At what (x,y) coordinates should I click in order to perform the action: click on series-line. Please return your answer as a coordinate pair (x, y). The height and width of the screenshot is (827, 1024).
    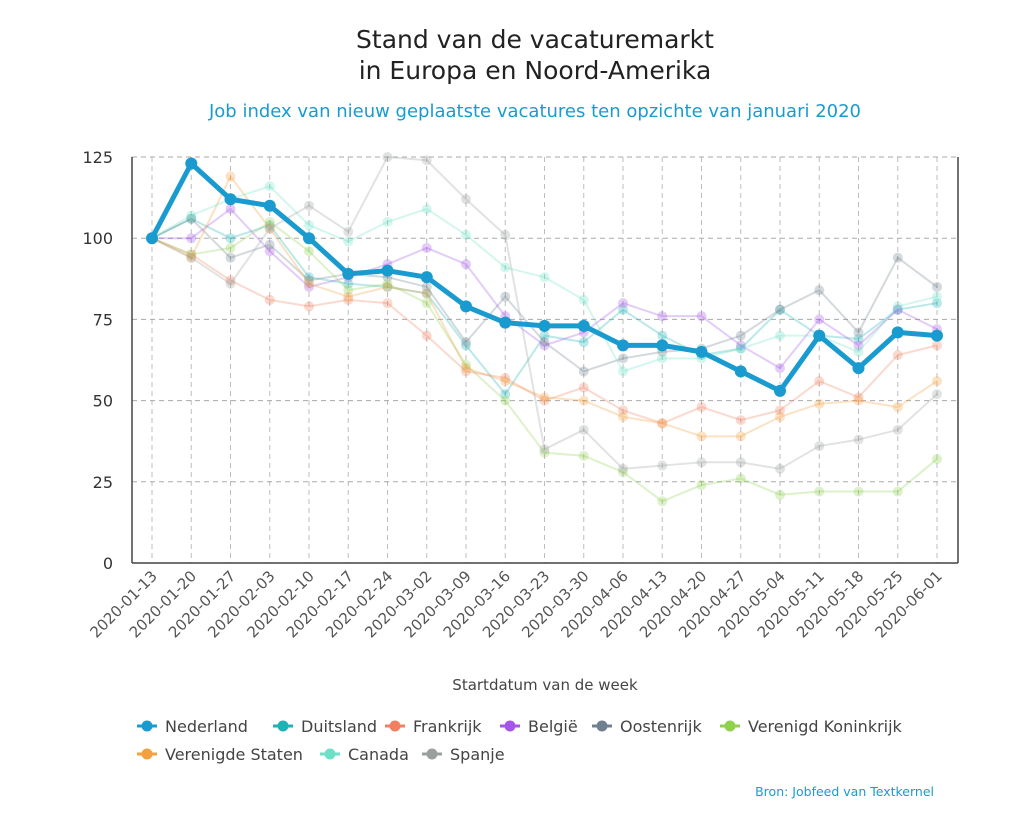
    Looking at the image, I should click on (544, 295).